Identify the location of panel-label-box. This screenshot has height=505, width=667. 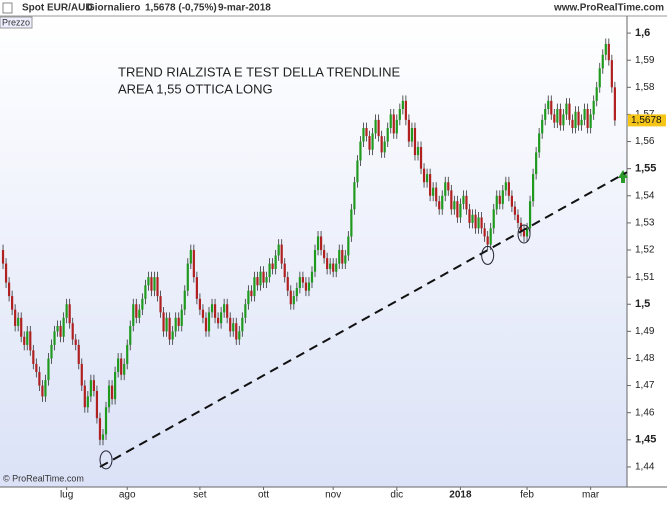
(16, 22).